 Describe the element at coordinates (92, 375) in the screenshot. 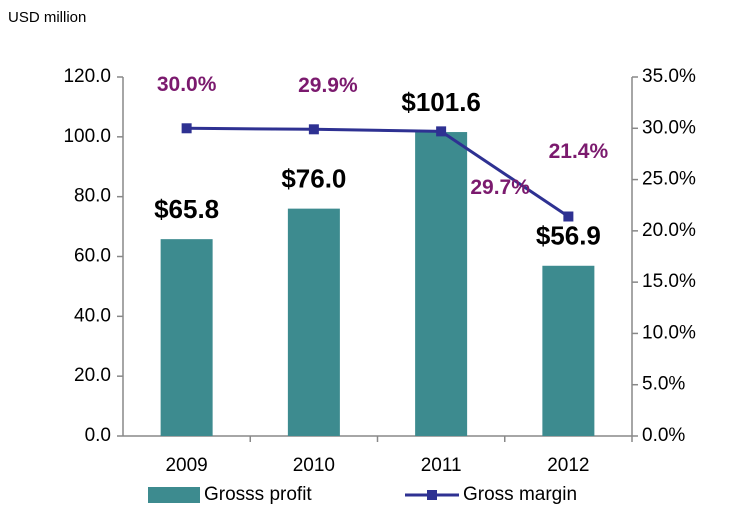

I see `y-tick-label: 20.0` at that location.